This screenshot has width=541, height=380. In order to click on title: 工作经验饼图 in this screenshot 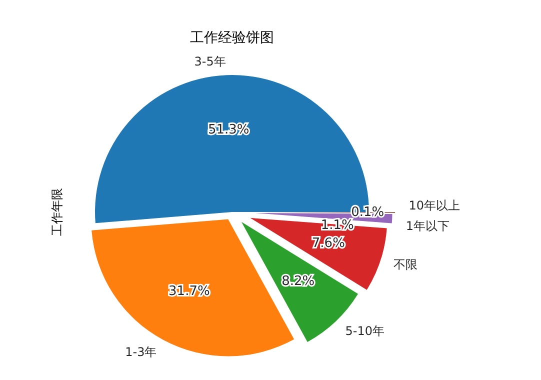, I will do `click(232, 38)`.